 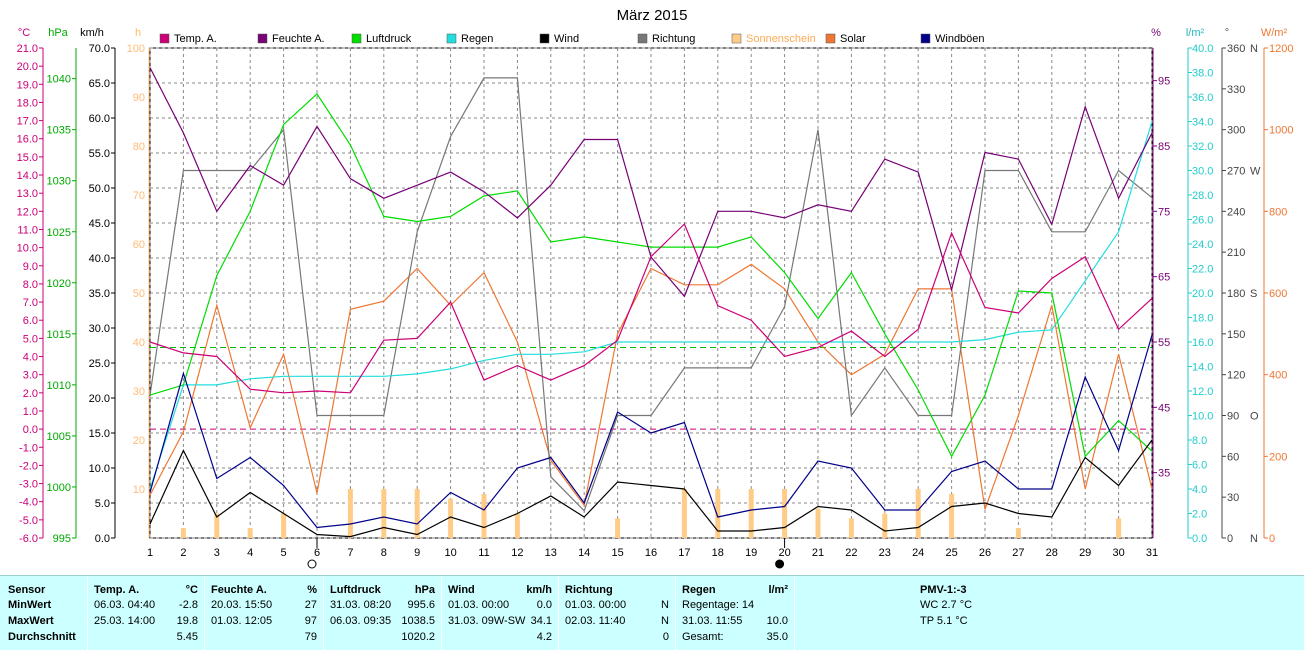 I want to click on pressure-max-value: 1038.5, so click(x=418, y=621).